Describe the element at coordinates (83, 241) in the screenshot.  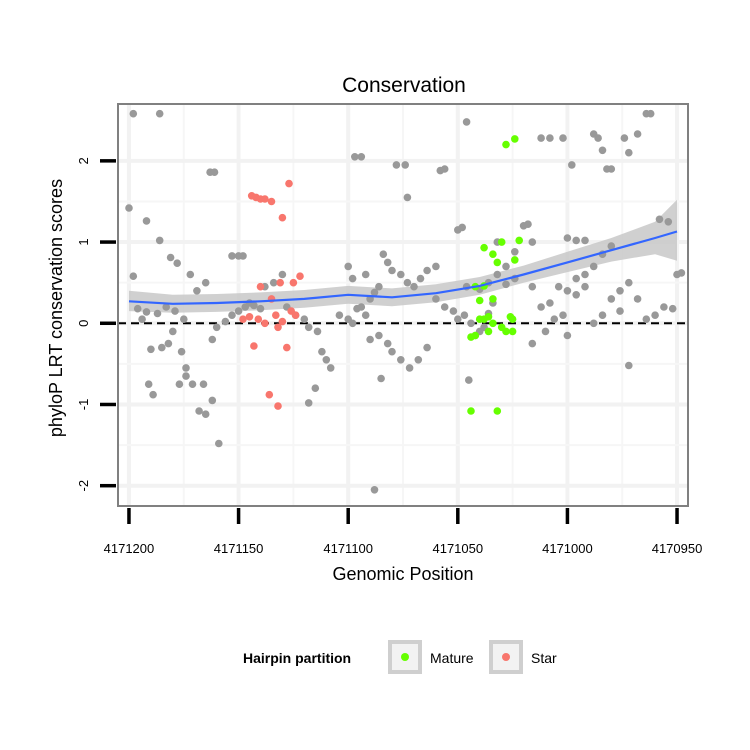
I see `y-tick-label: 1` at that location.